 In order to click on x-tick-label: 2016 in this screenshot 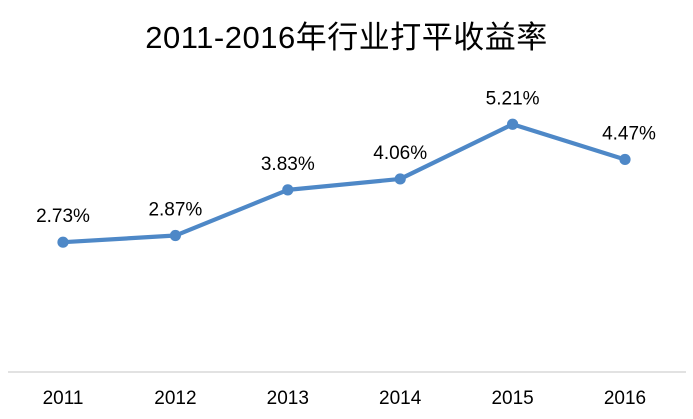, I will do `click(625, 398)`.